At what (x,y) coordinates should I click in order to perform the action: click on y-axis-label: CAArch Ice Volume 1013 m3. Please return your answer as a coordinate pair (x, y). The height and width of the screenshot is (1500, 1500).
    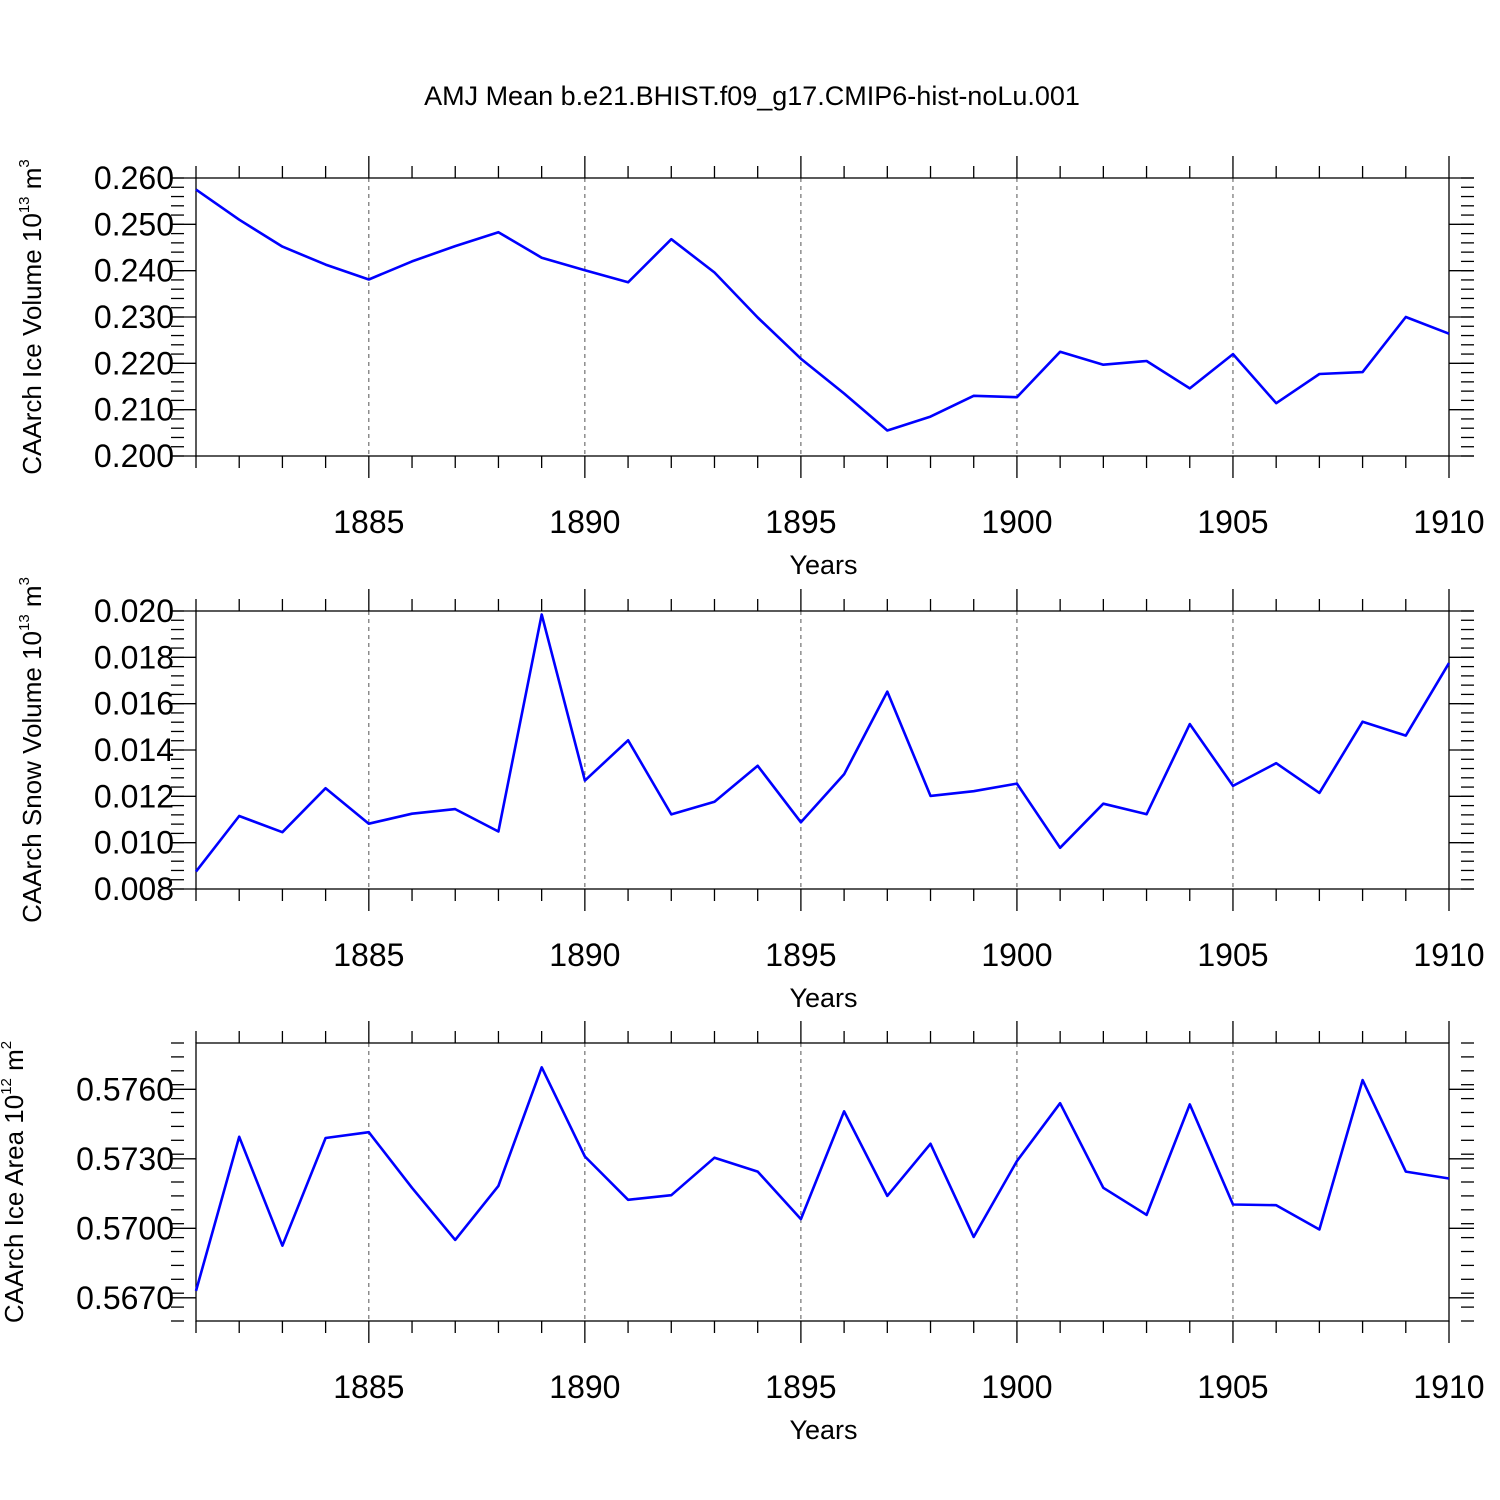
    Looking at the image, I should click on (31, 317).